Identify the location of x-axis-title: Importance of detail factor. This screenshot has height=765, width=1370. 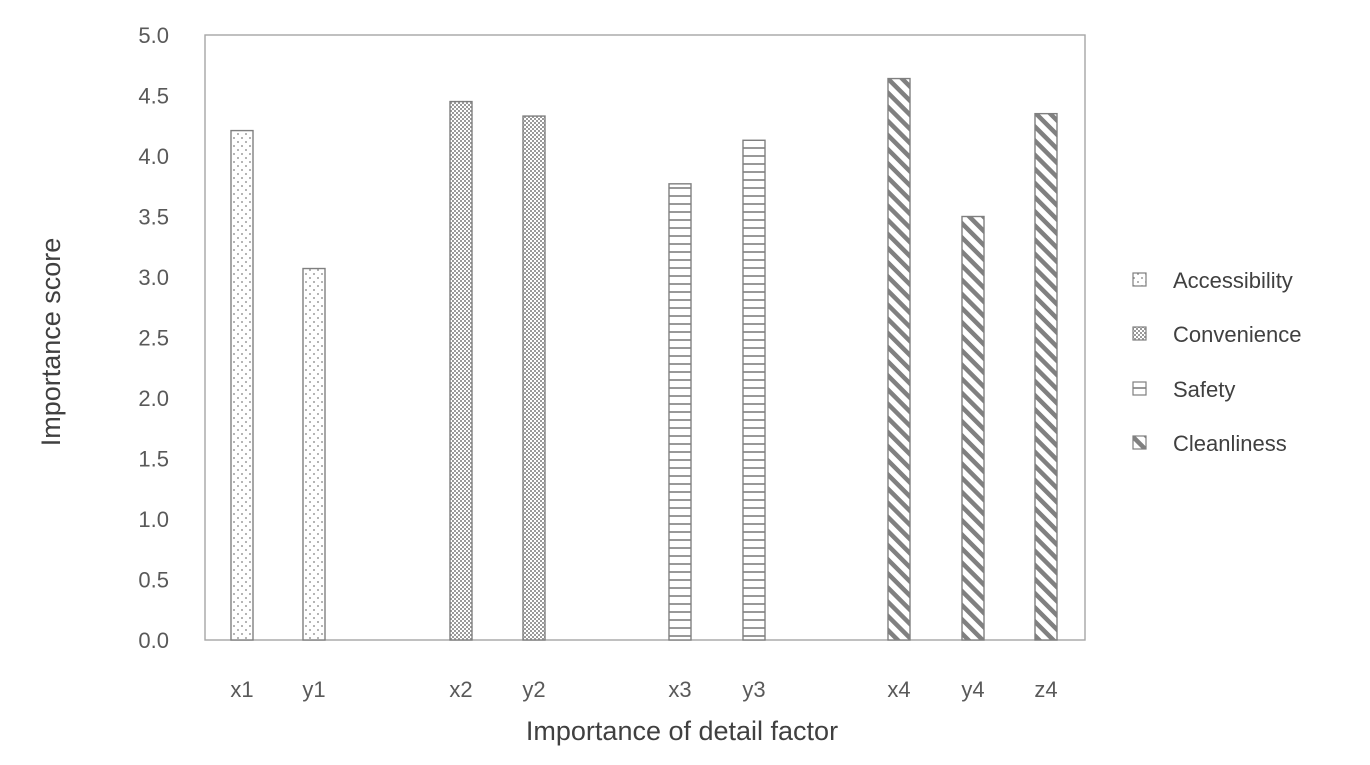
(682, 731).